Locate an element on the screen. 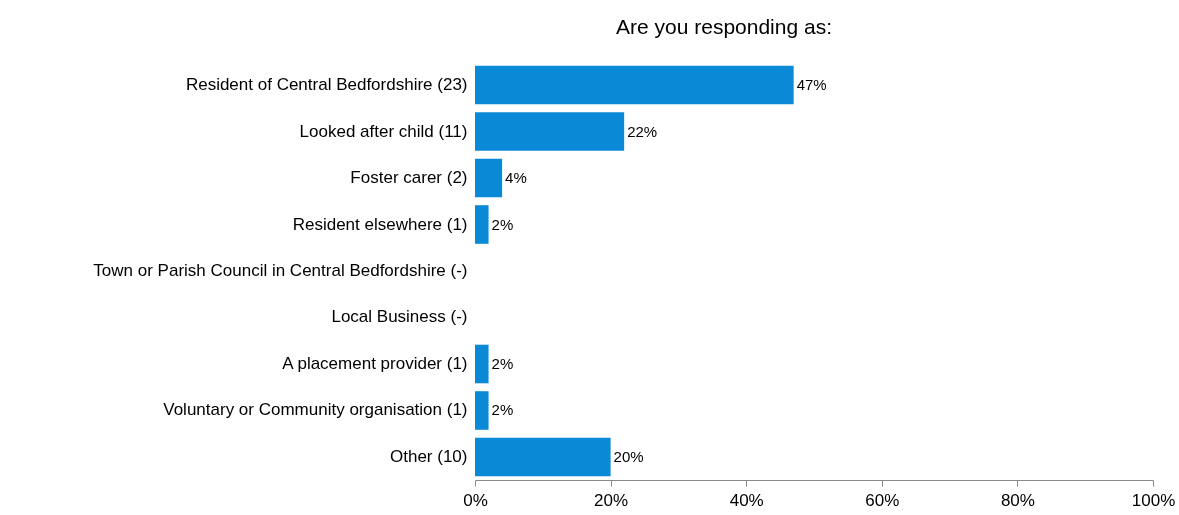 Image resolution: width=1179 pixels, height=515 pixels. x-tick-label: 20% is located at coordinates (611, 500).